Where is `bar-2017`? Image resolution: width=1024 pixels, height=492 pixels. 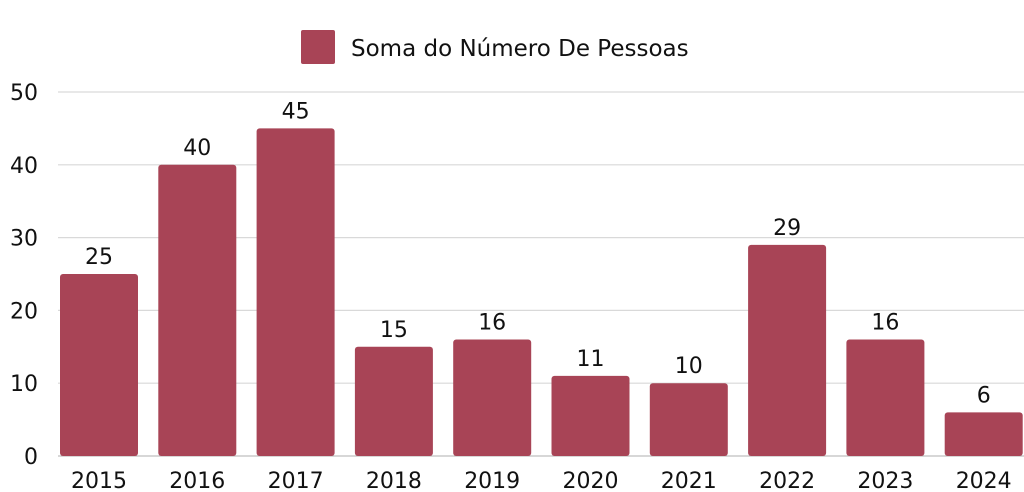
bar-2017 is located at coordinates (295, 292).